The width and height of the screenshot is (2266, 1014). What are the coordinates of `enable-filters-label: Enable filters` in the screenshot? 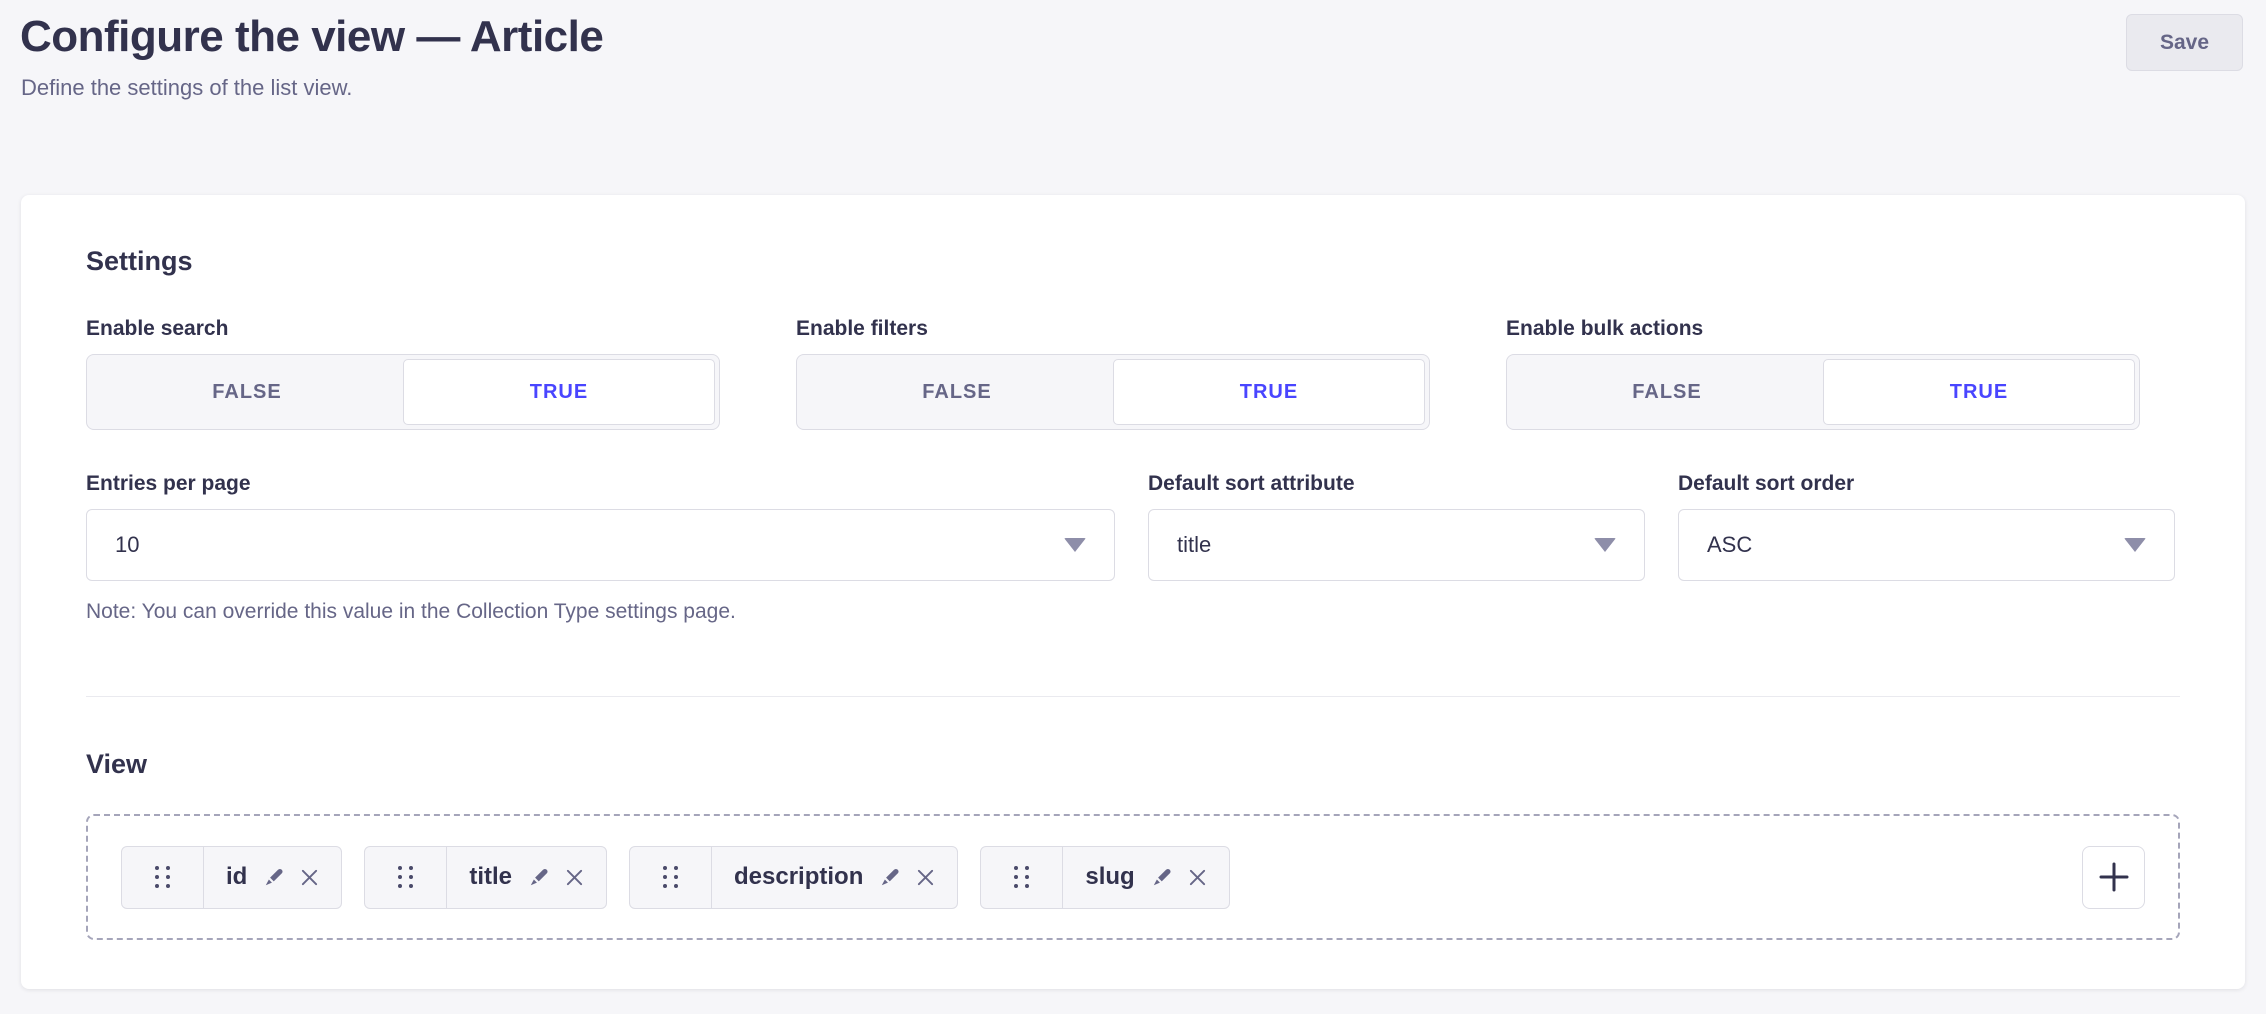 It's located at (862, 328).